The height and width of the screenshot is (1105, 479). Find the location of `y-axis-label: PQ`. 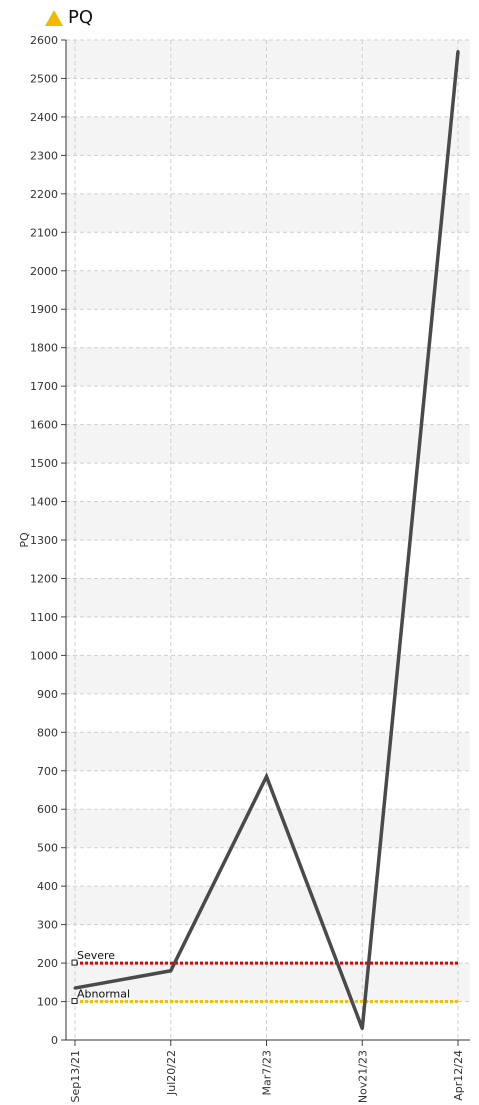

y-axis-label: PQ is located at coordinates (24, 540).